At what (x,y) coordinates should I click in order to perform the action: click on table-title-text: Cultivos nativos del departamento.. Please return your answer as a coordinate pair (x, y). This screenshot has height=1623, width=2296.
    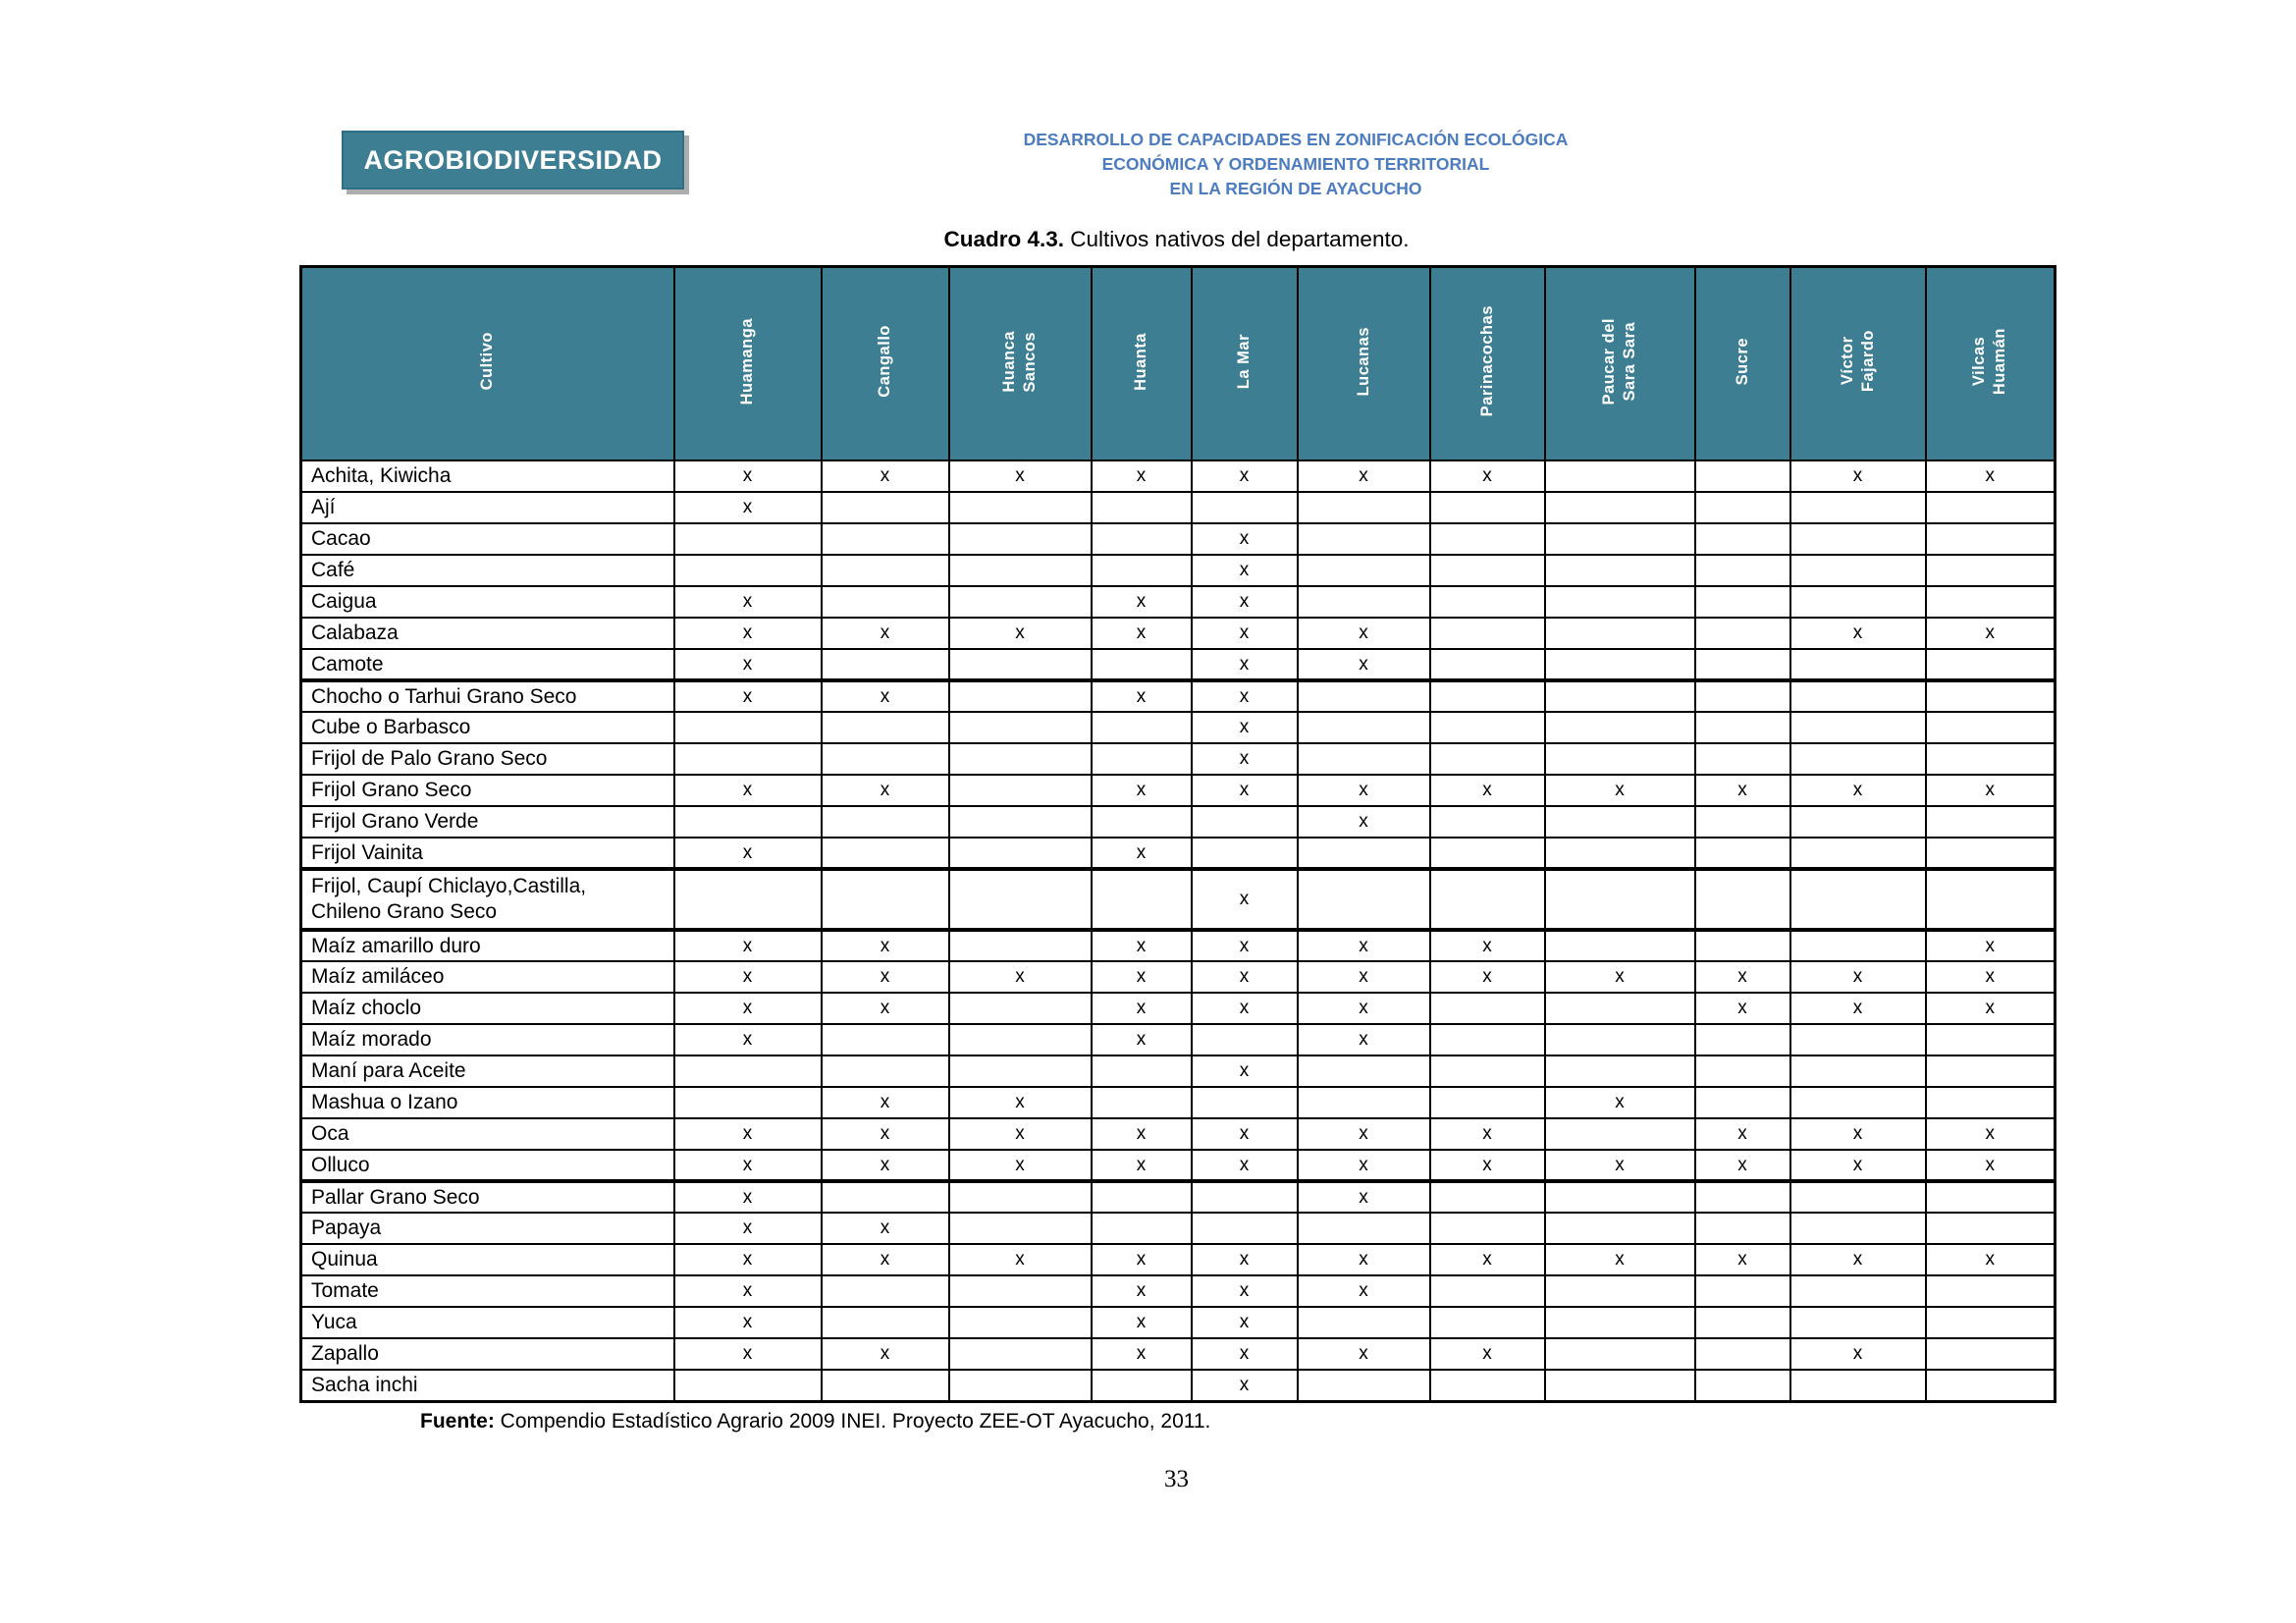
    Looking at the image, I should click on (1237, 239).